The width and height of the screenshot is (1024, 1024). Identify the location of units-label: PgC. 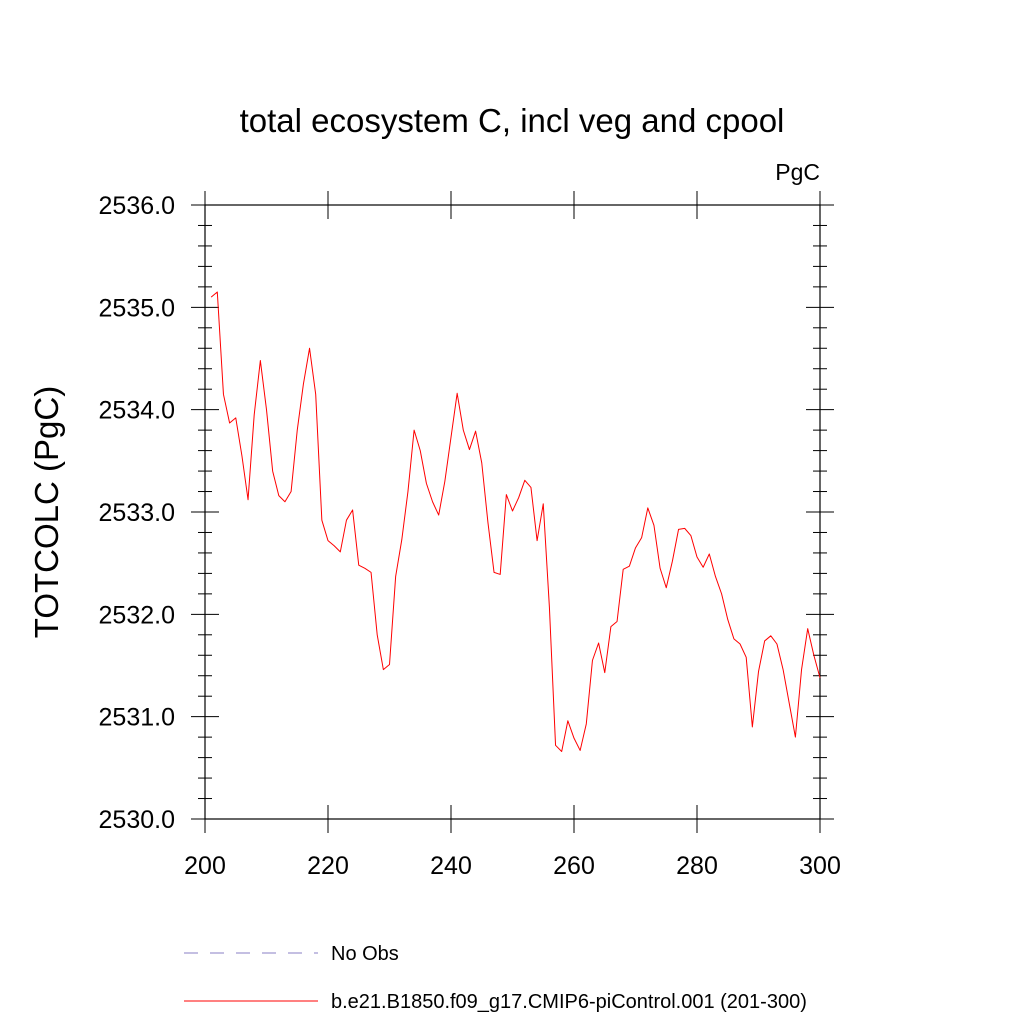
(797, 172).